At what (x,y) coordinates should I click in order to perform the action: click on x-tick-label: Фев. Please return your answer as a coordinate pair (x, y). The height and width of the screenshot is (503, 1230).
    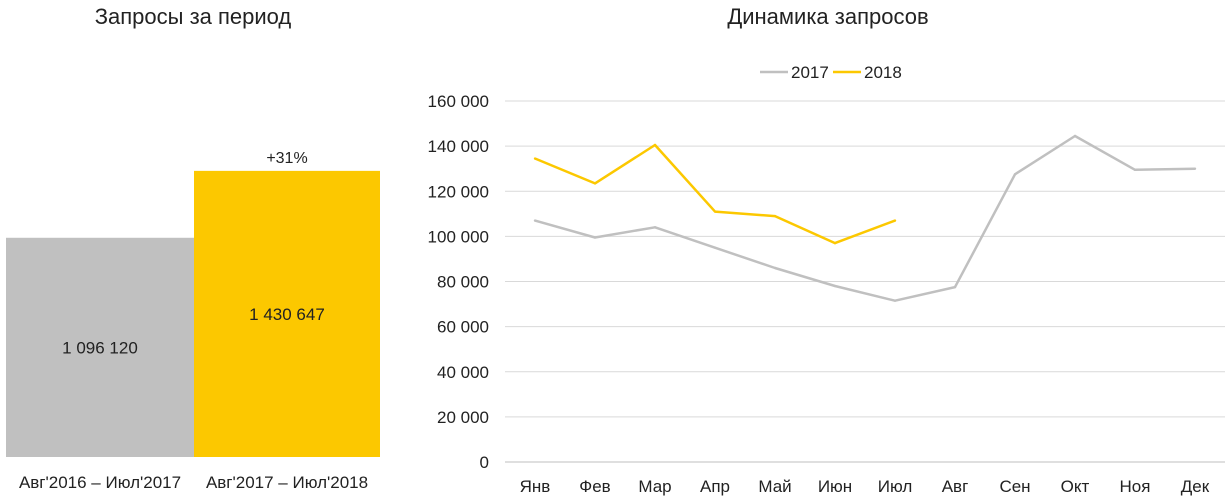
    Looking at the image, I should click on (594, 486).